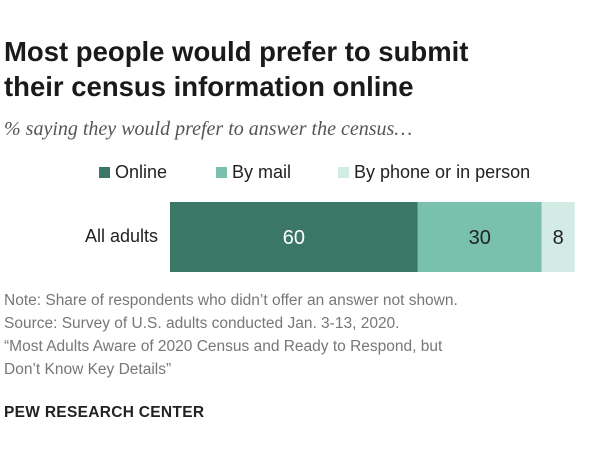 This screenshot has width=612, height=466. I want to click on legend-item-by-phone-or-in-person: By phone or in person, so click(434, 172).